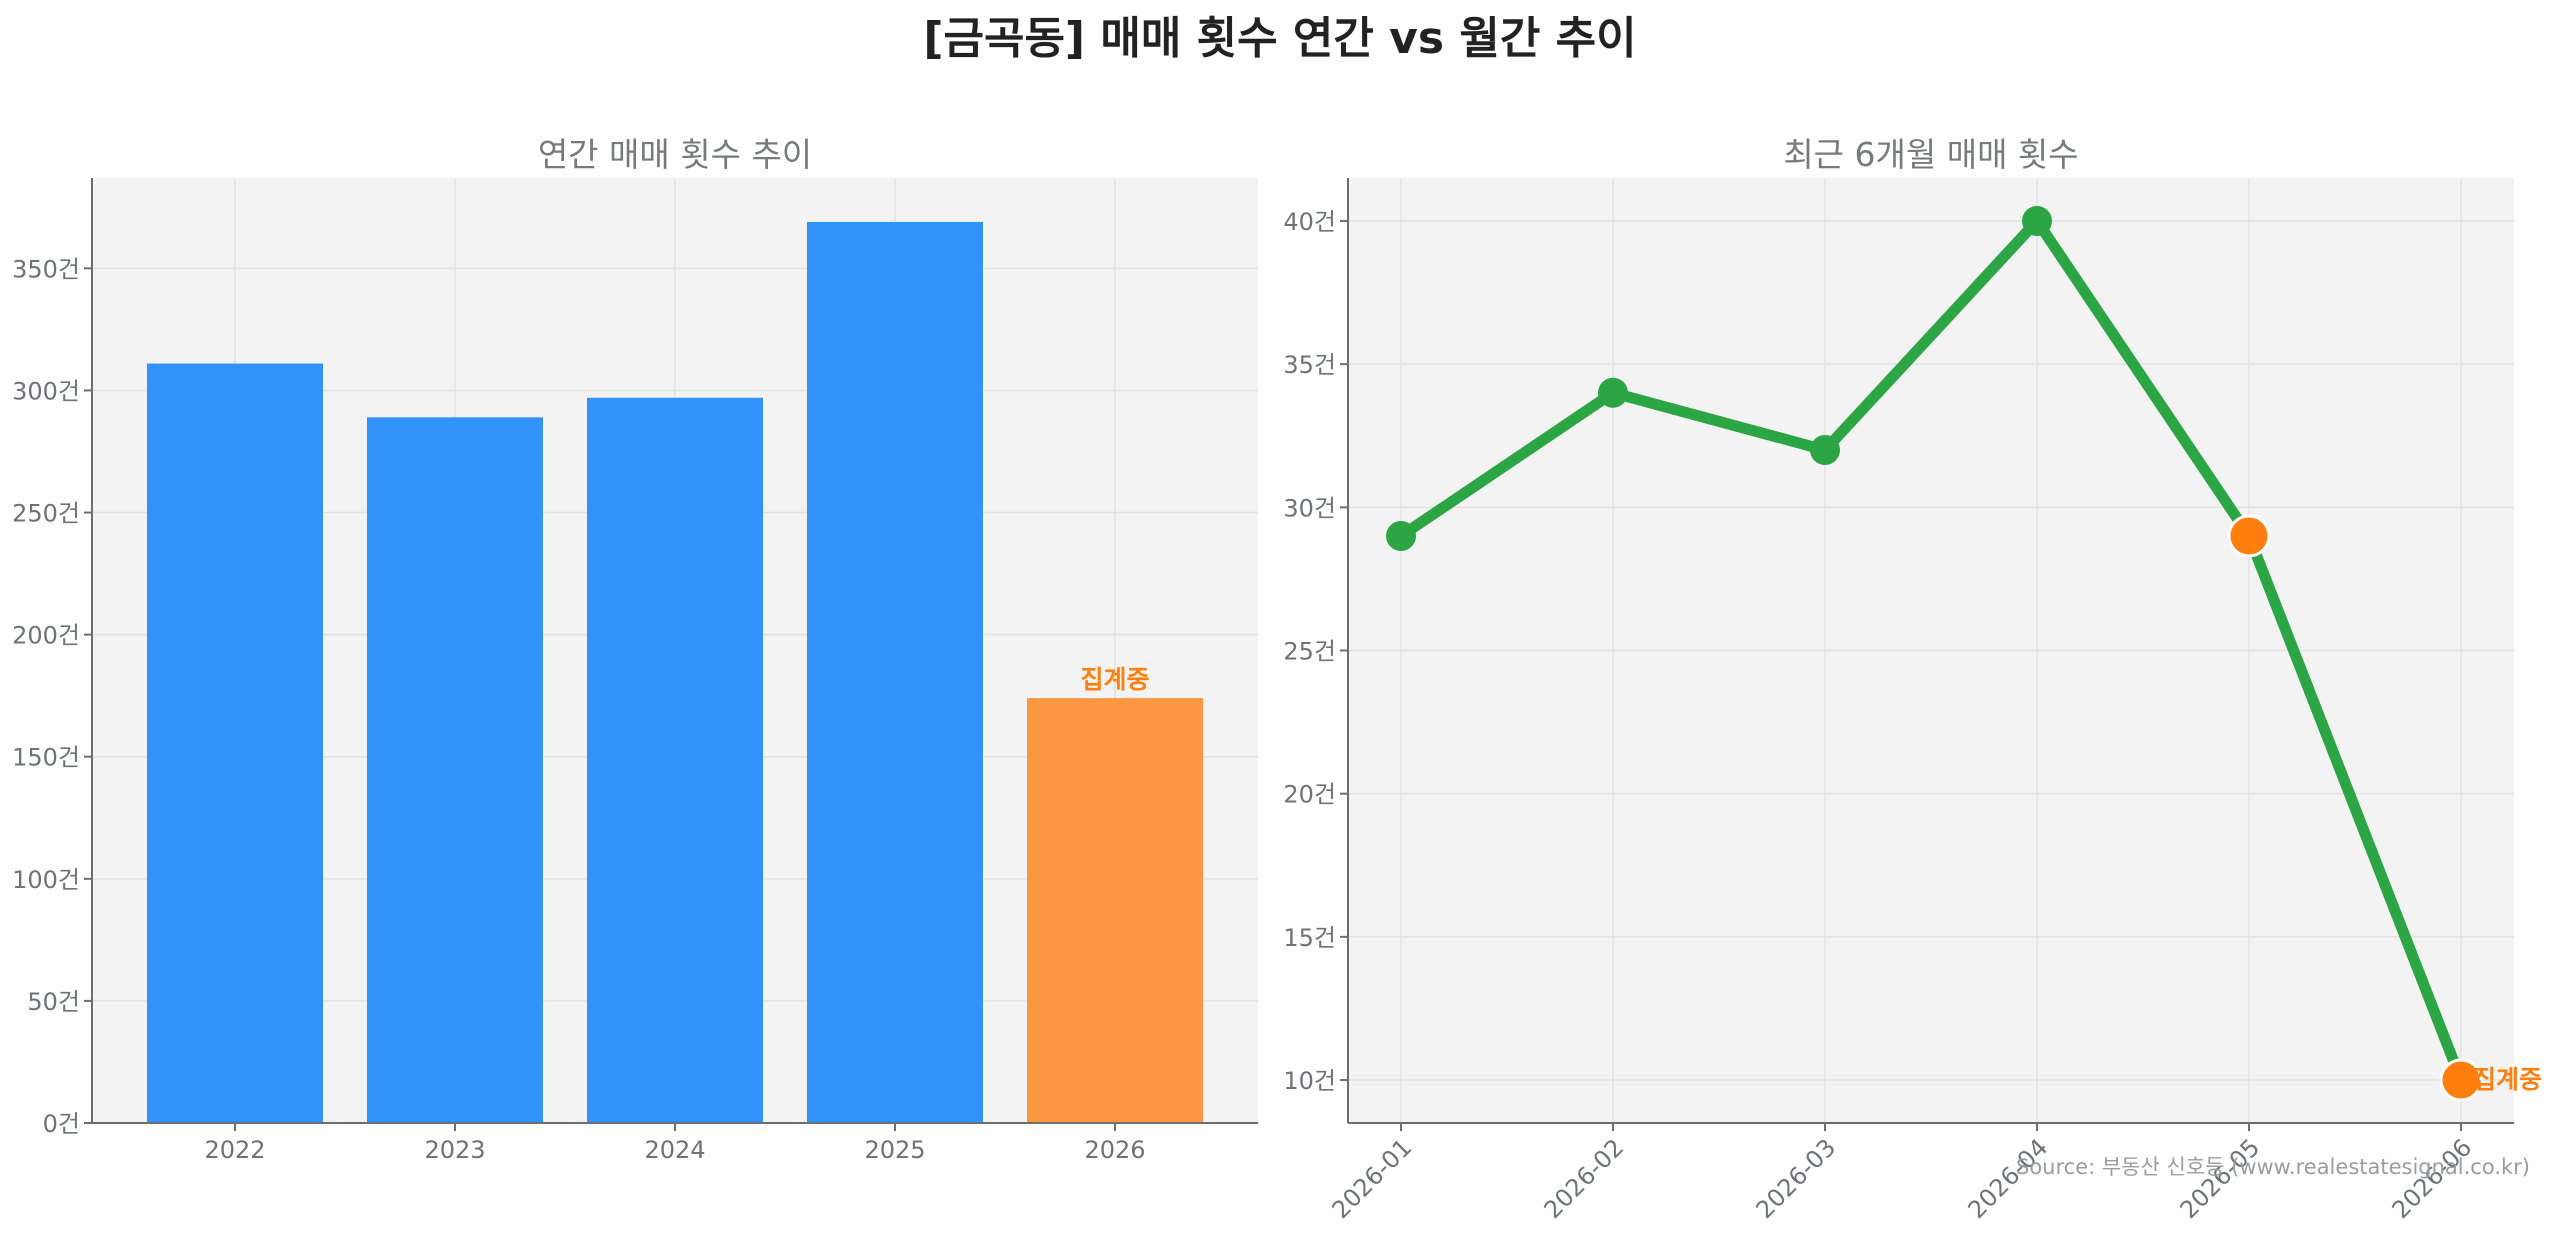  Describe the element at coordinates (1114, 1150) in the screenshot. I see `bar-x-tick-label: 2026` at that location.